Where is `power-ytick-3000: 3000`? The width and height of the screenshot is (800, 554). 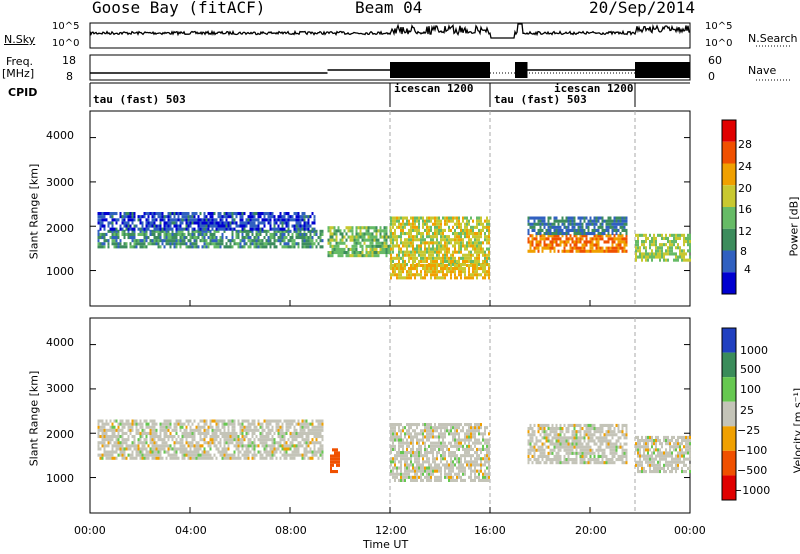 power-ytick-3000: 3000 is located at coordinates (60, 182).